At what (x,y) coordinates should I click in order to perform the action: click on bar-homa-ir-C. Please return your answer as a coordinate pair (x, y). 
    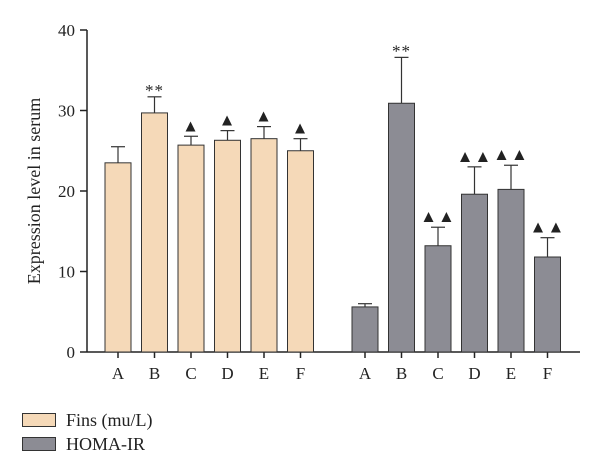
    Looking at the image, I should click on (438, 299).